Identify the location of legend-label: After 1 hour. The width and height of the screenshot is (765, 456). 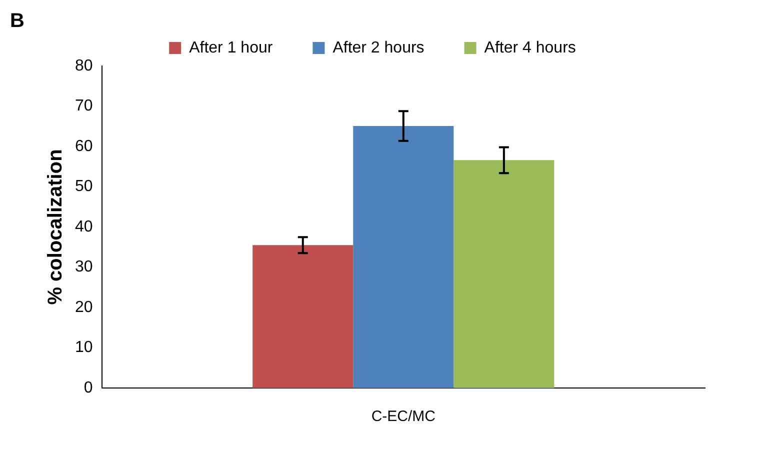
(231, 47).